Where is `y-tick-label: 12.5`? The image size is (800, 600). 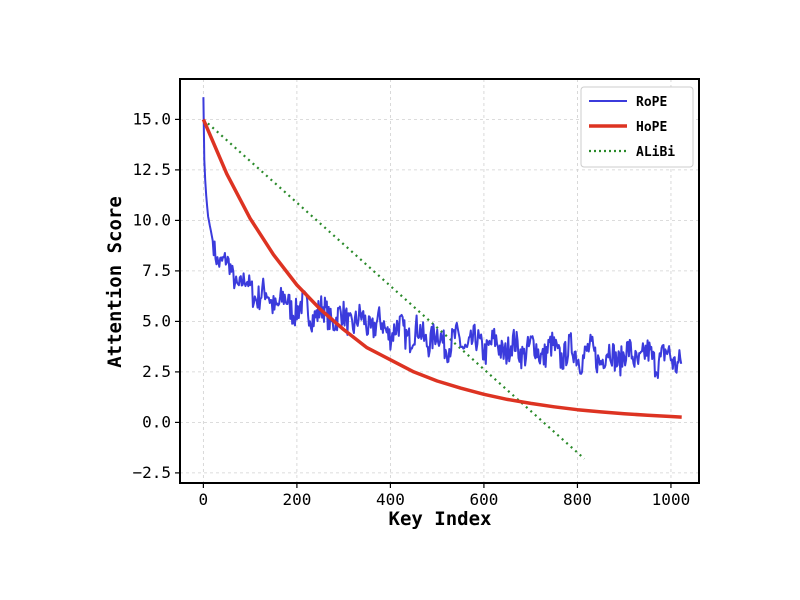 y-tick-label: 12.5 is located at coordinates (151, 169).